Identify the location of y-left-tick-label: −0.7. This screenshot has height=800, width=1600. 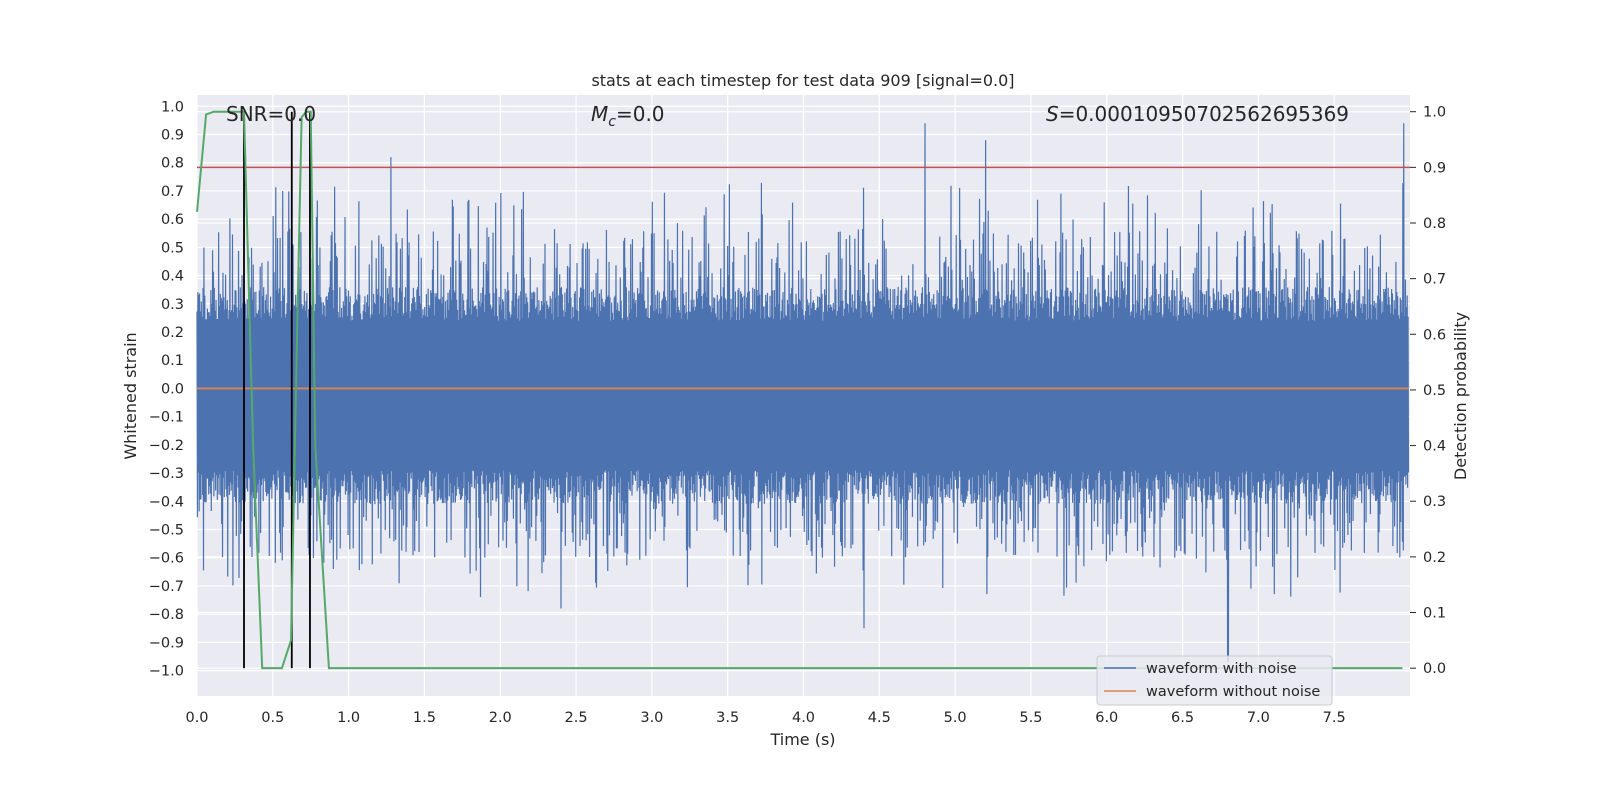
(166, 587).